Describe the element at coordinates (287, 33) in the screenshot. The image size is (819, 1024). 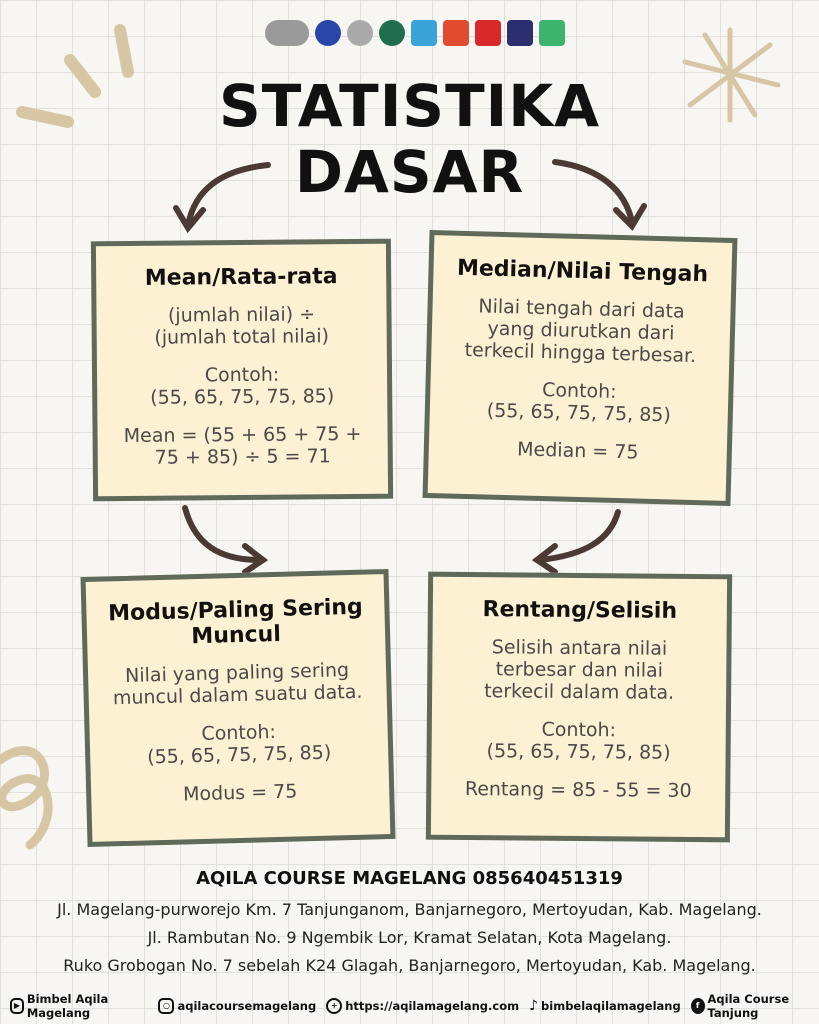
I see `aqila-course-logo` at that location.